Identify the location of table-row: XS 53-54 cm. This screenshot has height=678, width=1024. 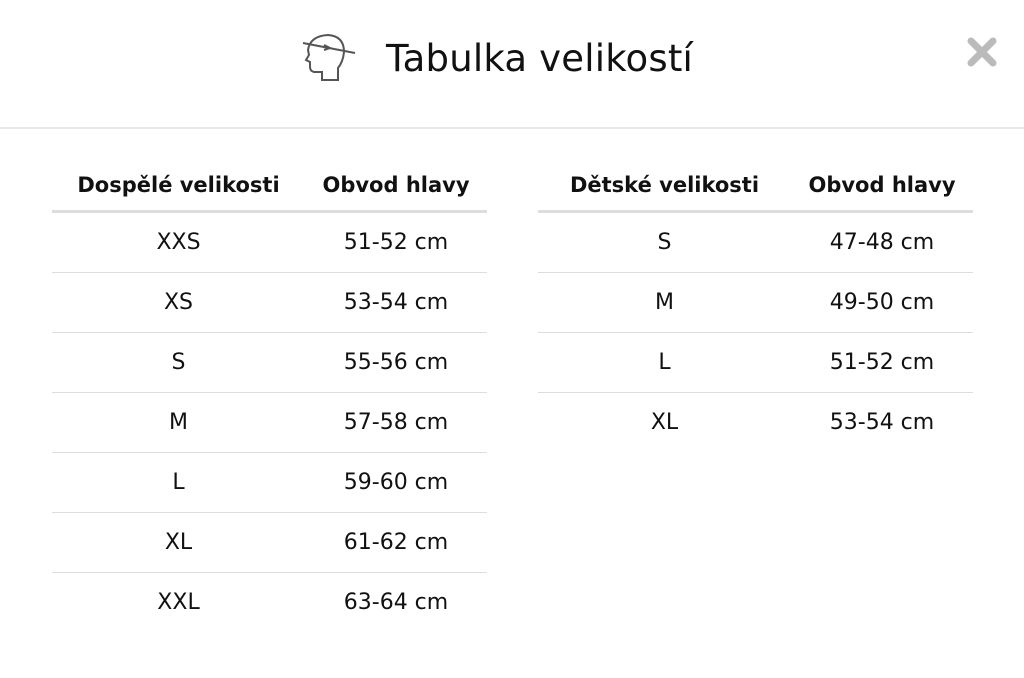
(269, 302).